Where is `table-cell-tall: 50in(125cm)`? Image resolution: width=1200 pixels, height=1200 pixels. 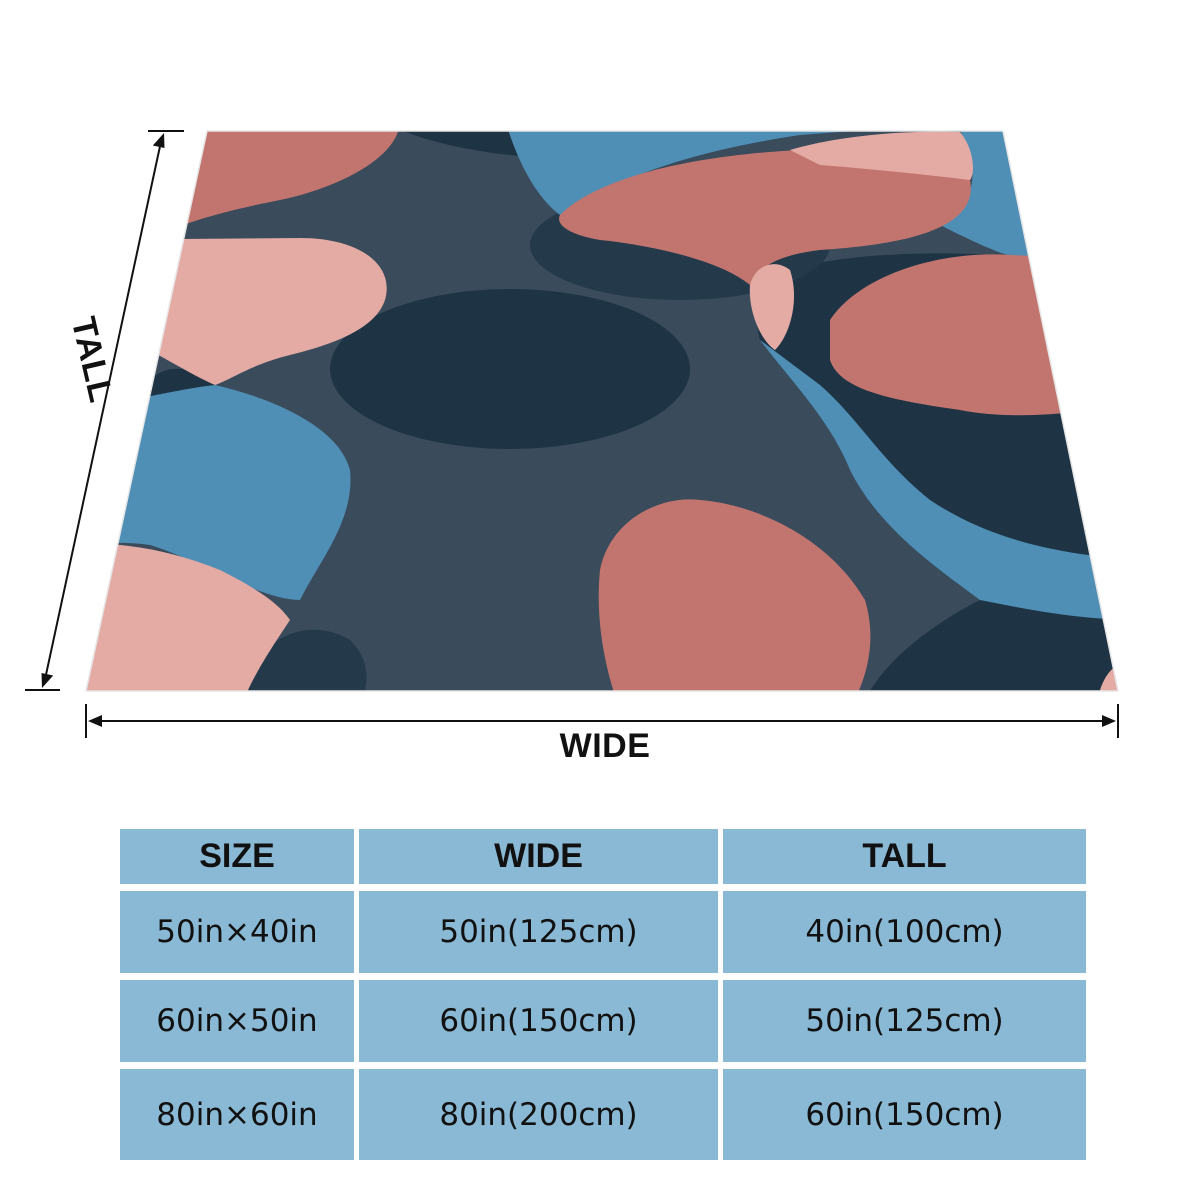
table-cell-tall: 50in(125cm) is located at coordinates (904, 1021).